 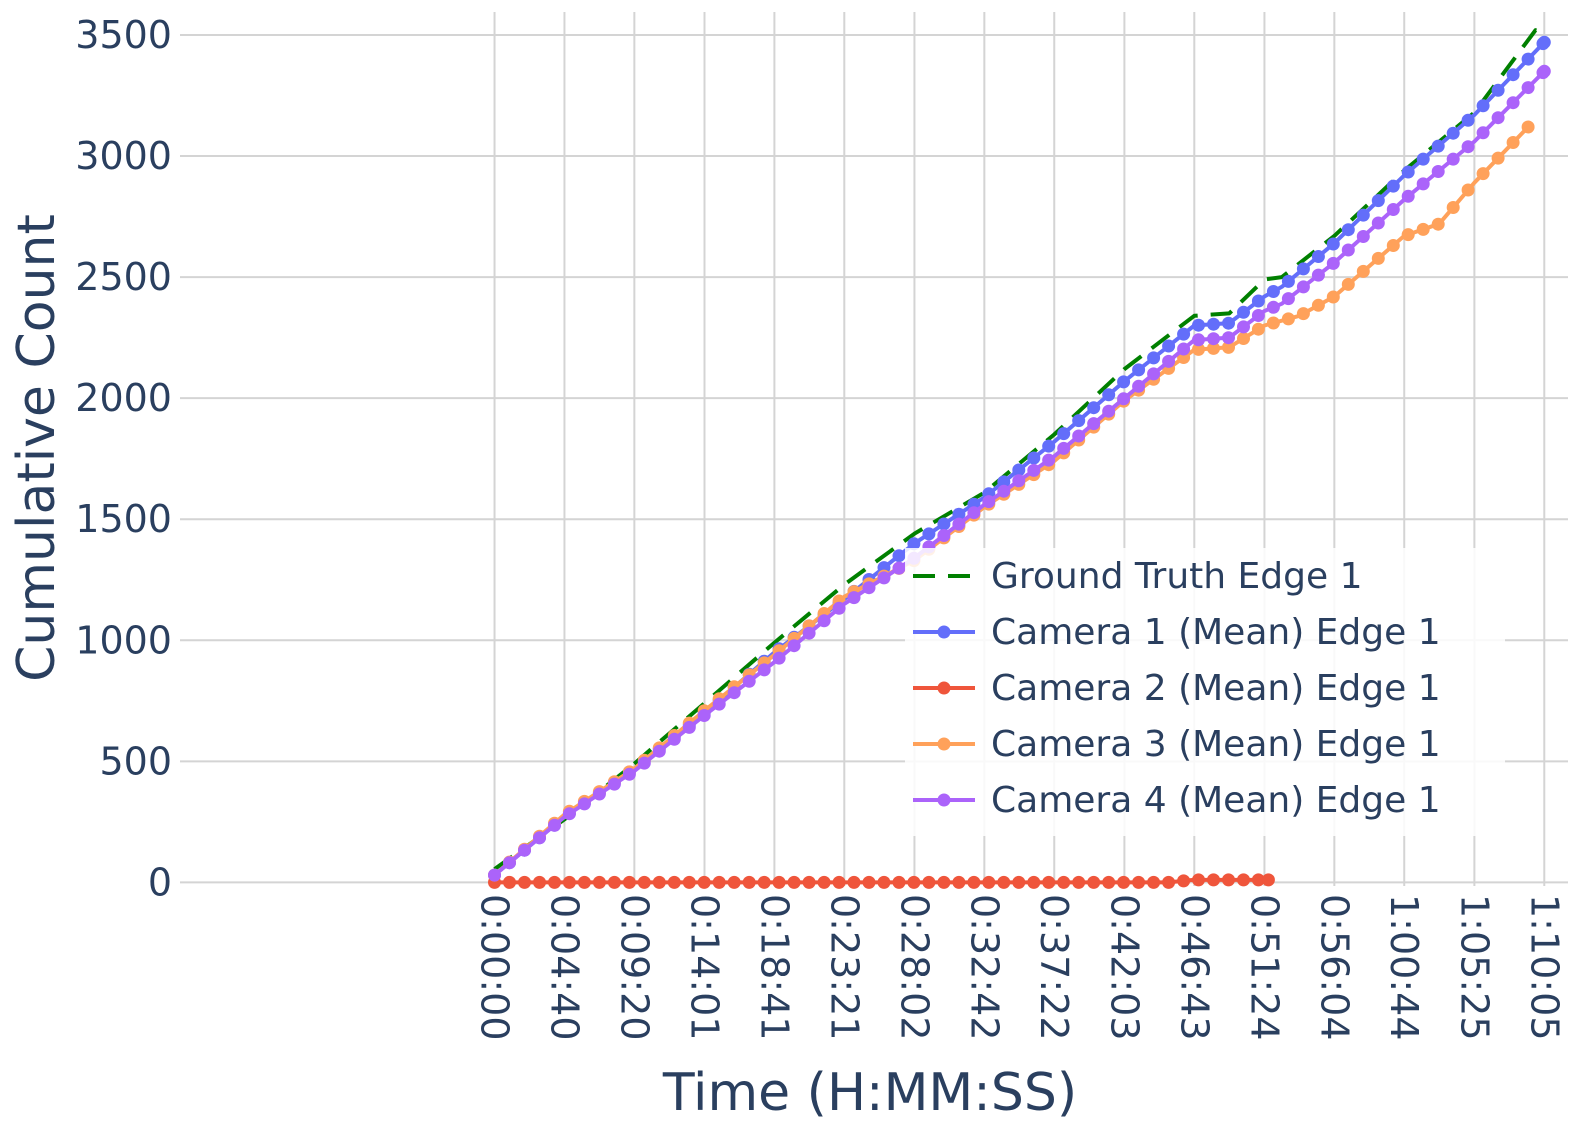 I want to click on legend-item: Camera 1 (Mean) Edge 1, so click(x=1177, y=632).